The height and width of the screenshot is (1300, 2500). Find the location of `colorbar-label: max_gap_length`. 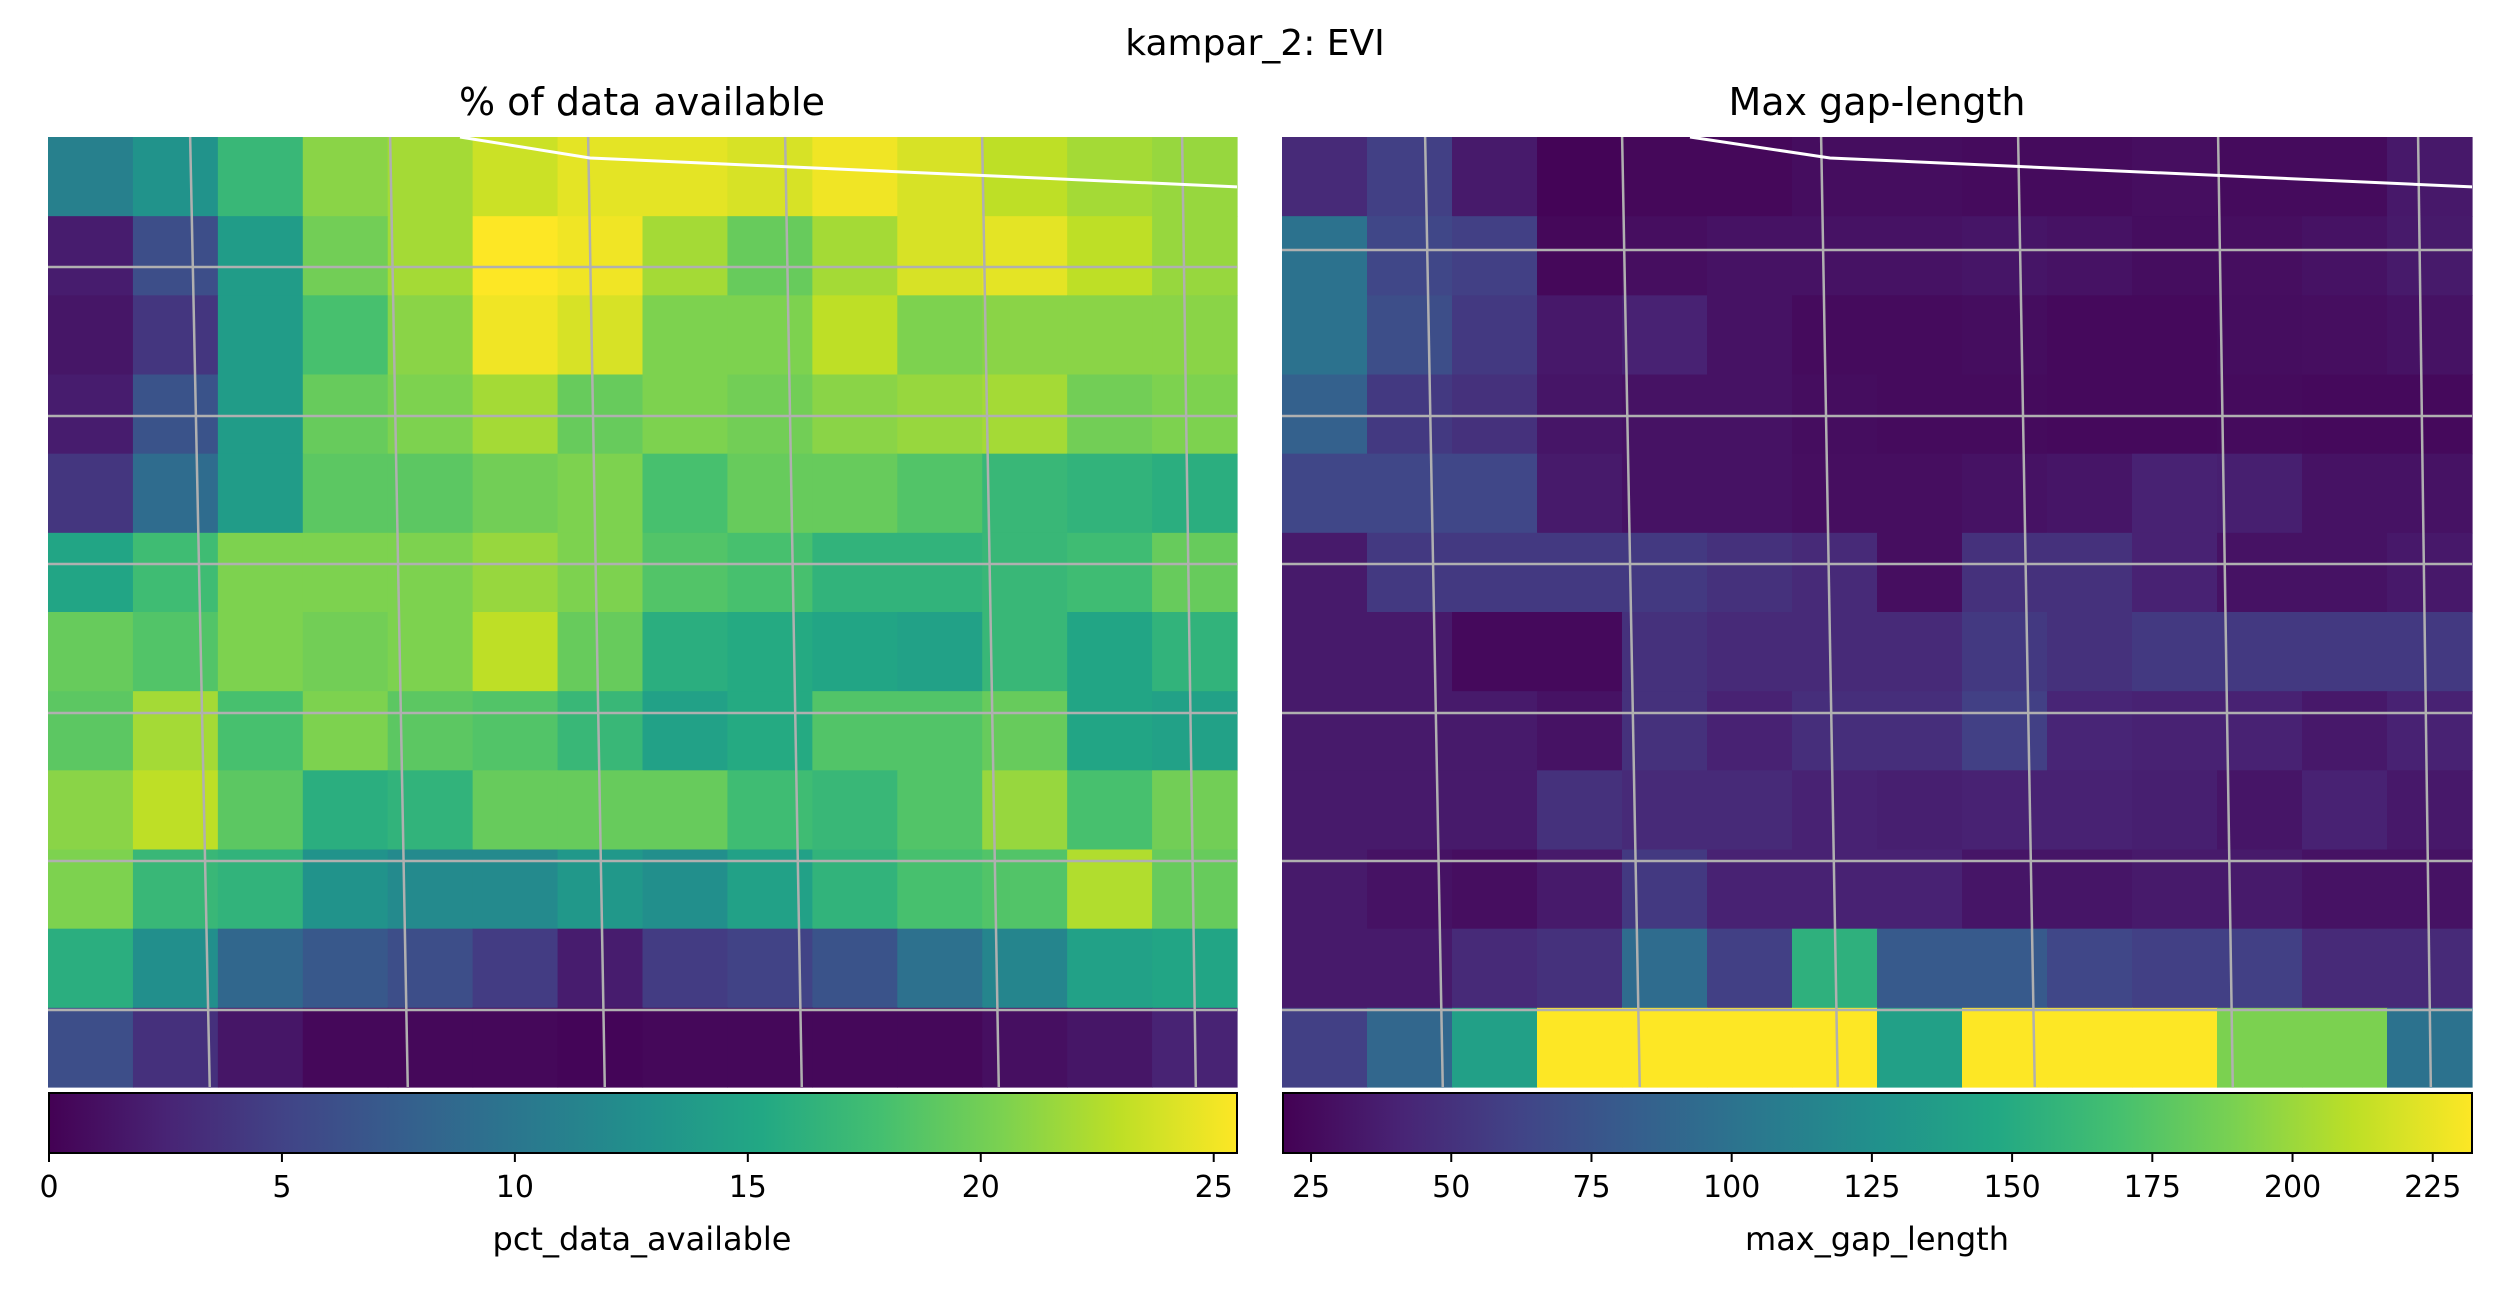

colorbar-label: max_gap_length is located at coordinates (1877, 1239).